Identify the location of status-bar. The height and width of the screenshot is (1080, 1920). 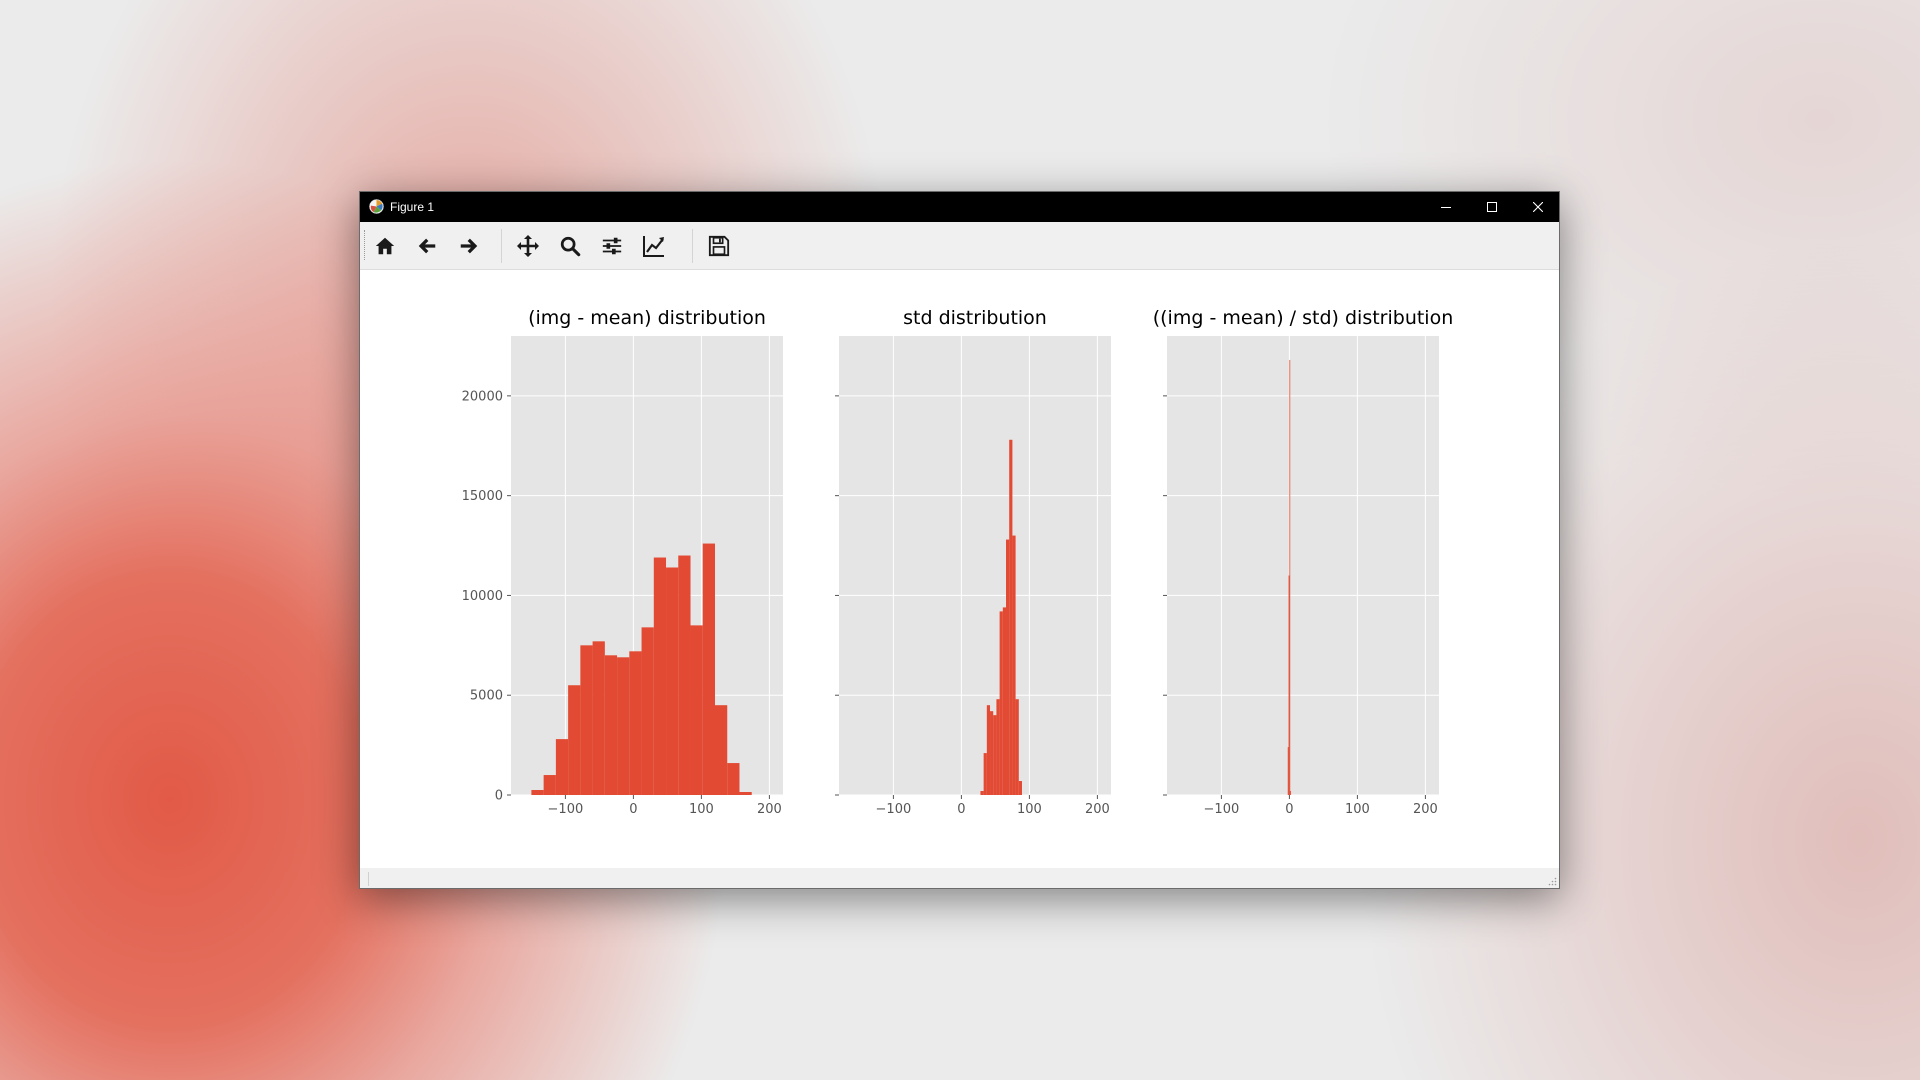
(959, 878).